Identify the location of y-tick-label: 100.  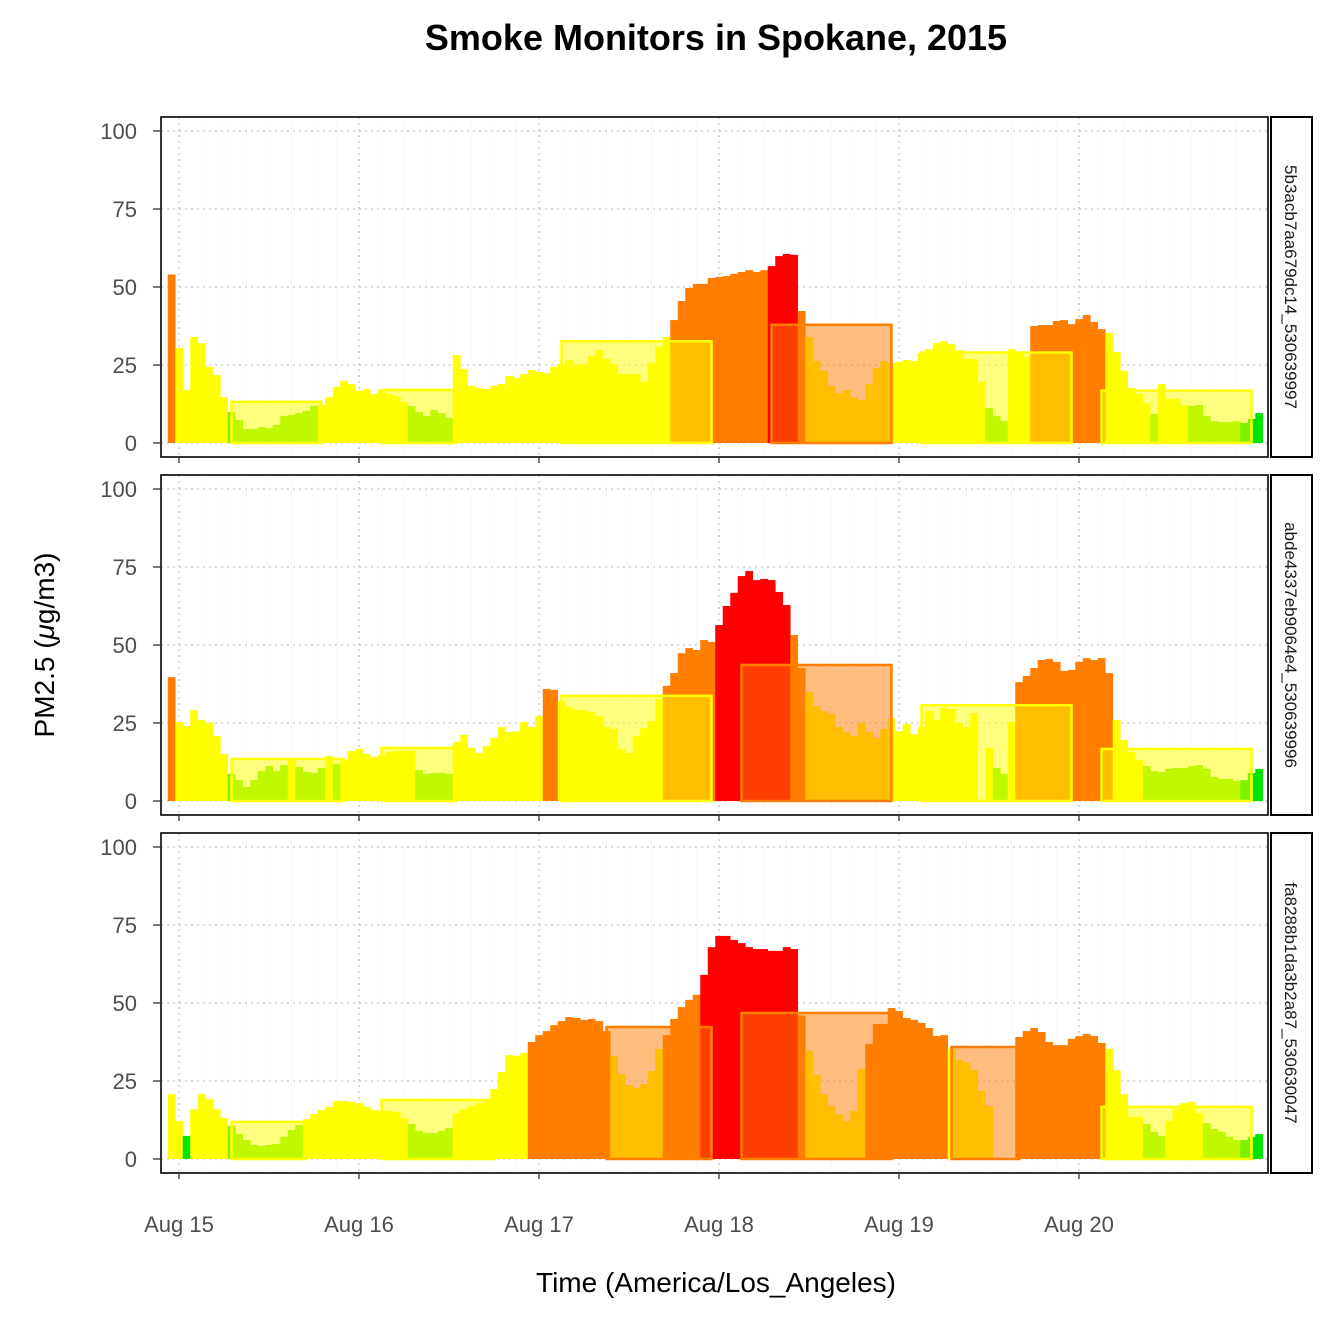
(118, 847).